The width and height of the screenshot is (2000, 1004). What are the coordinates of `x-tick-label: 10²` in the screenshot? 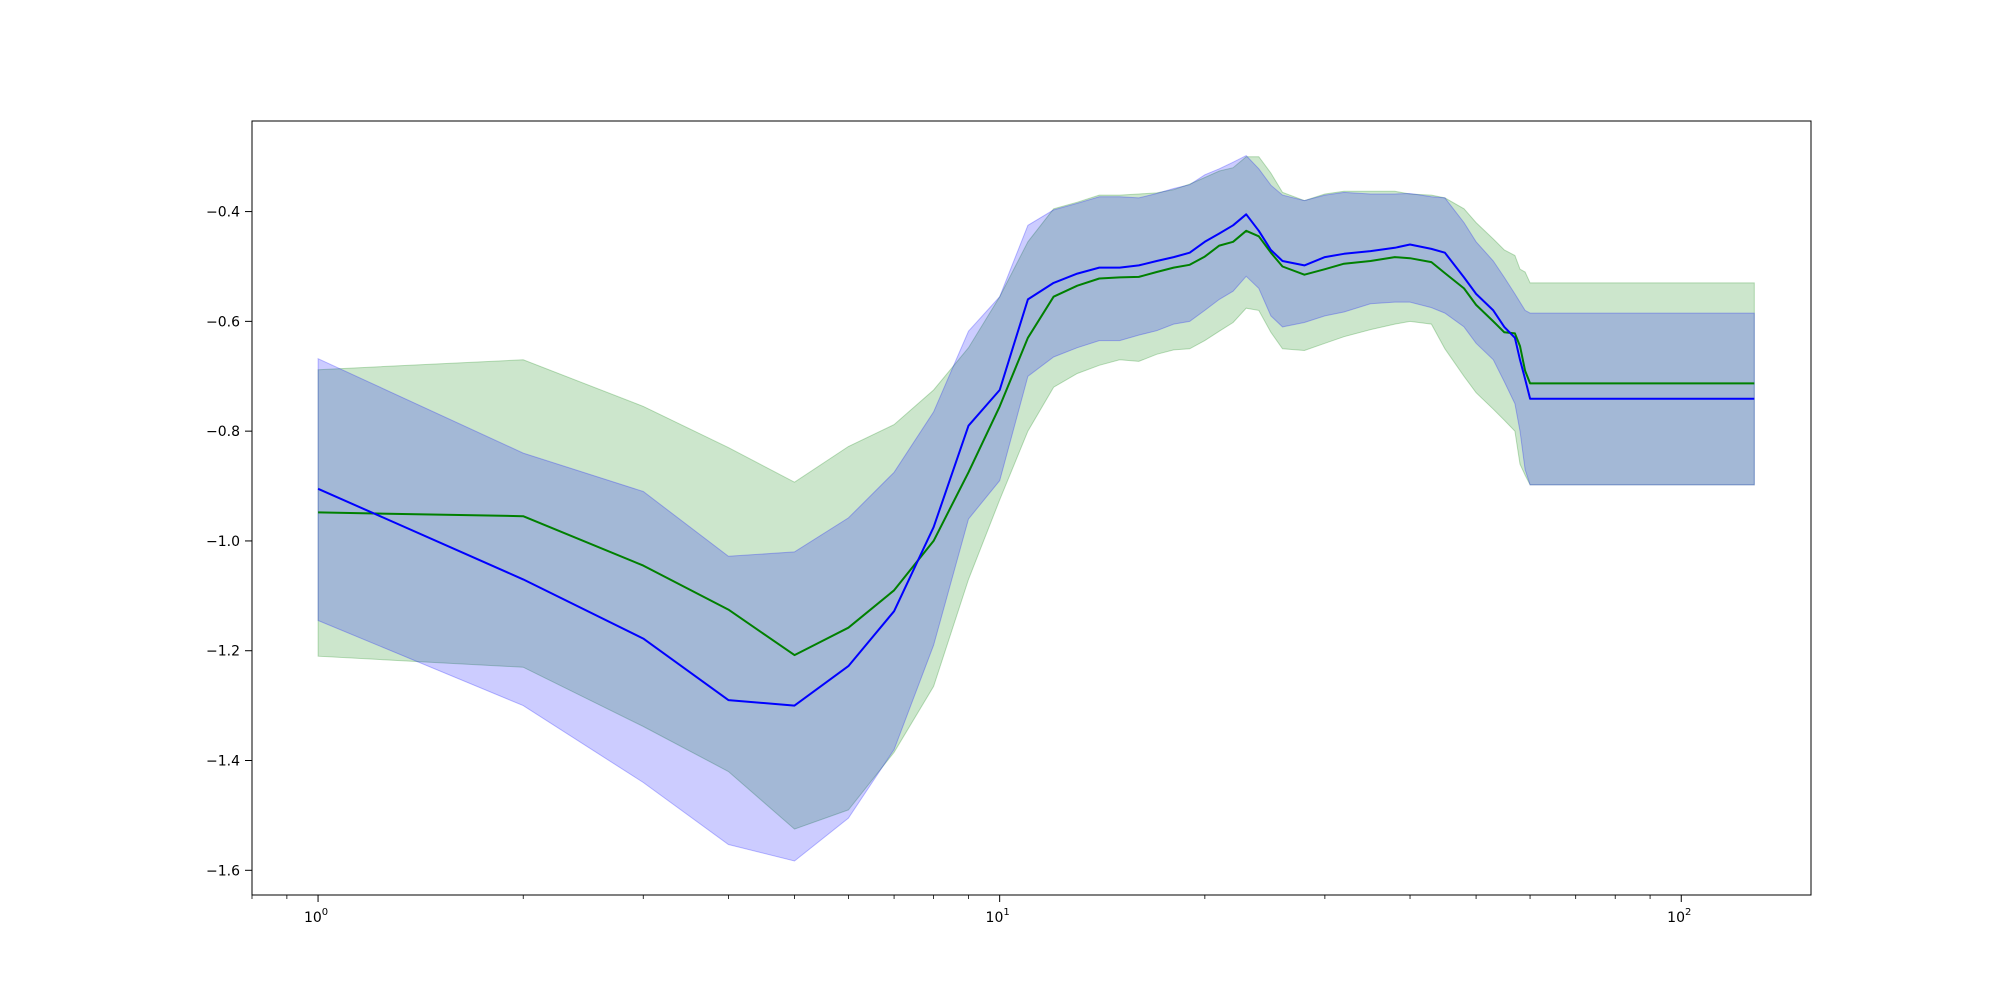 It's located at (1679, 916).